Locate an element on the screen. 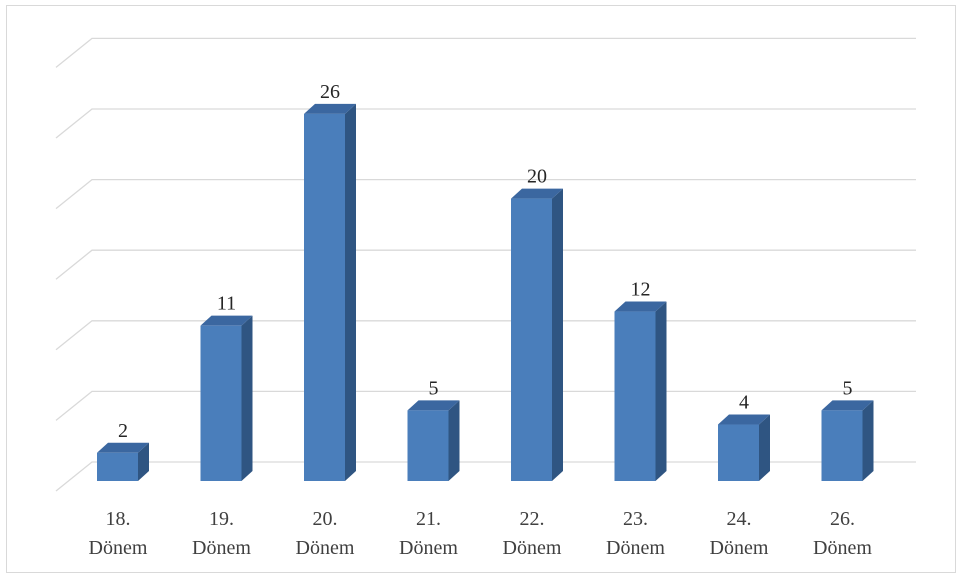  data-label: 2 is located at coordinates (123, 431).